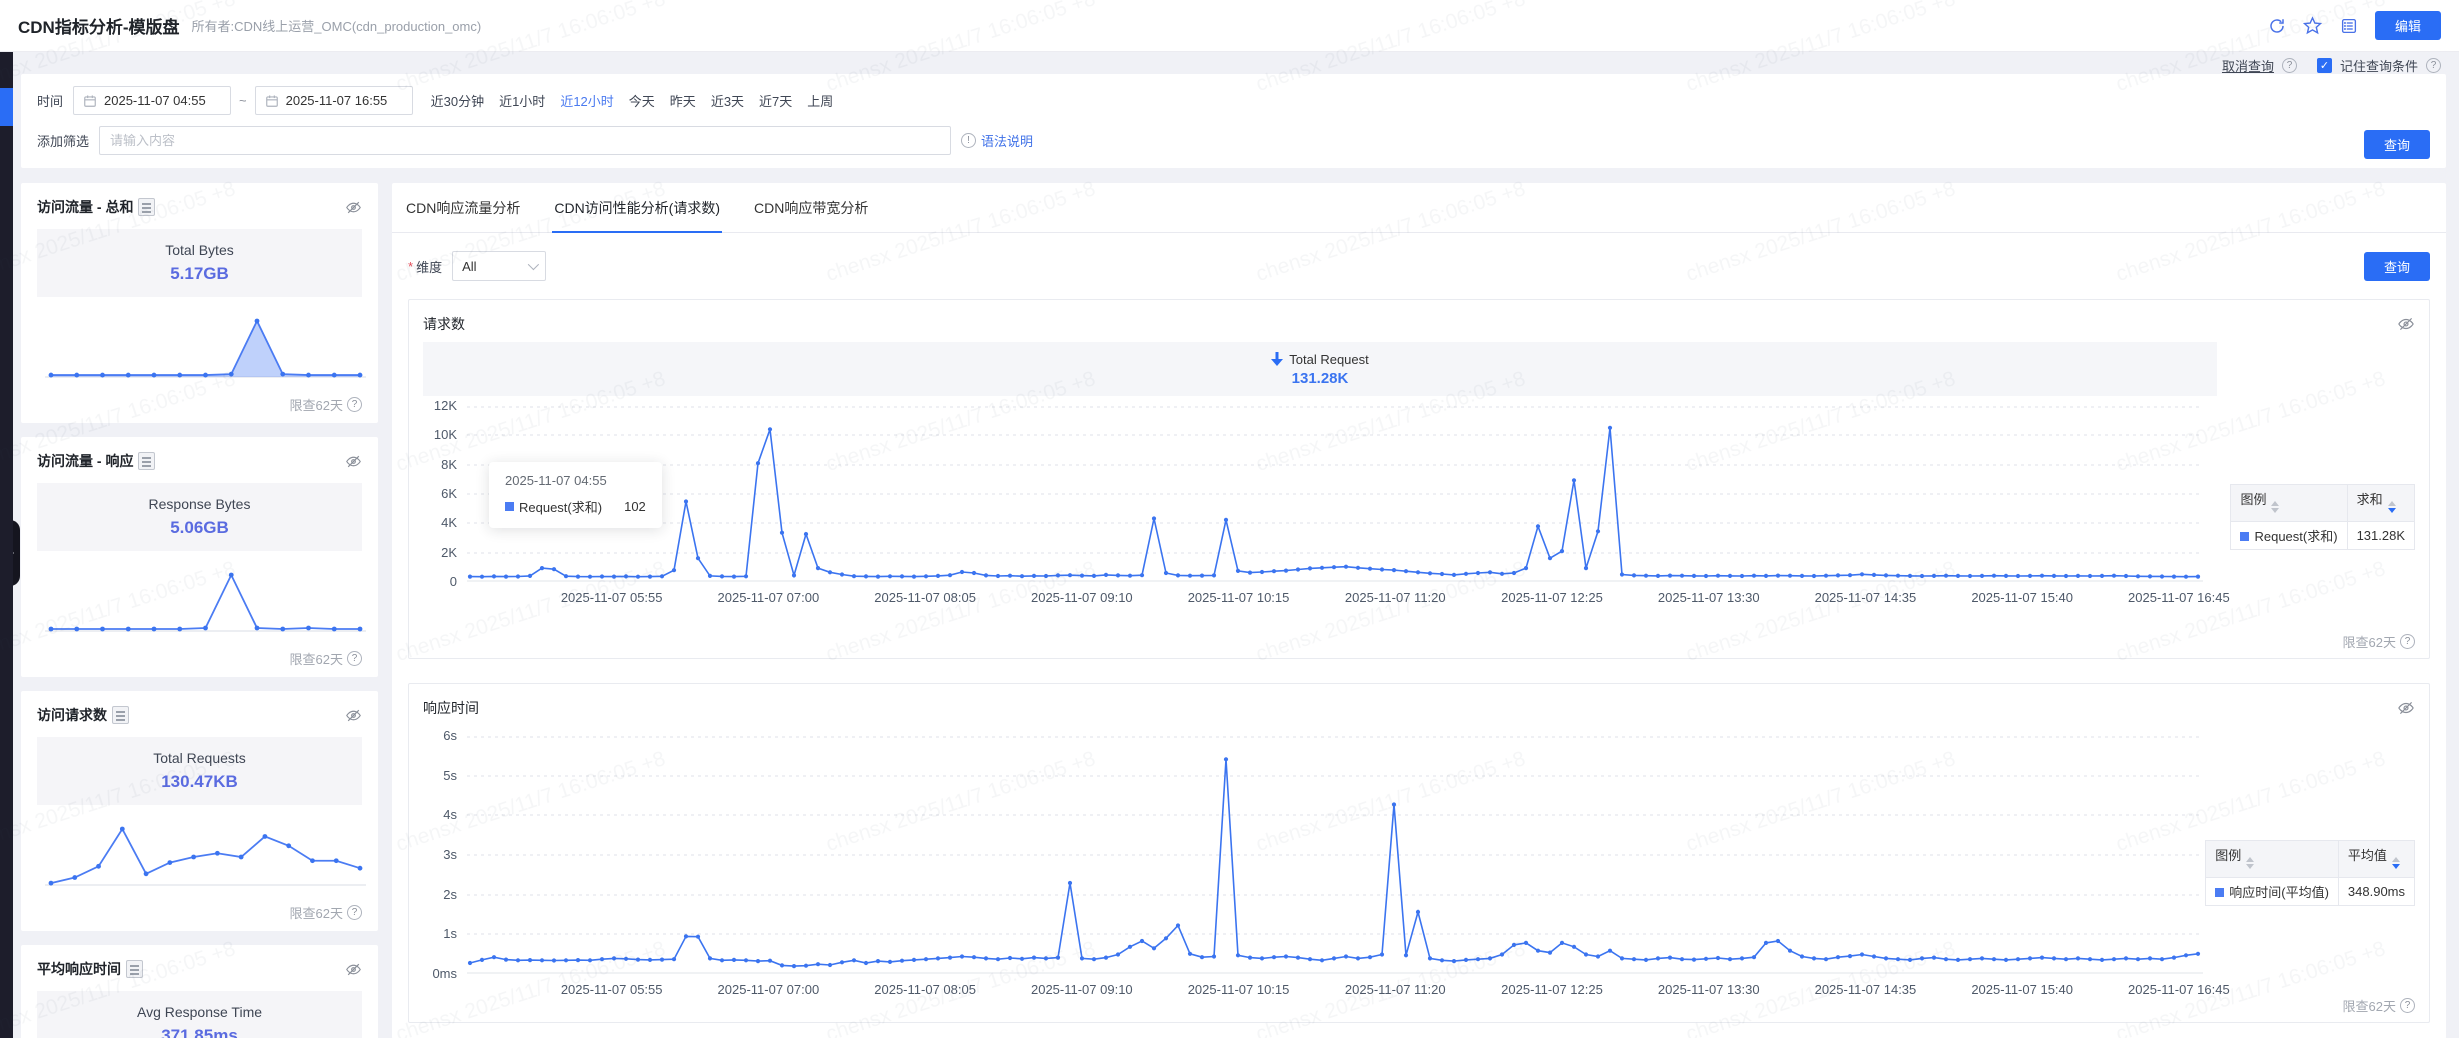  I want to click on time-from-input: 2025-11-07 04:55, so click(152, 100).